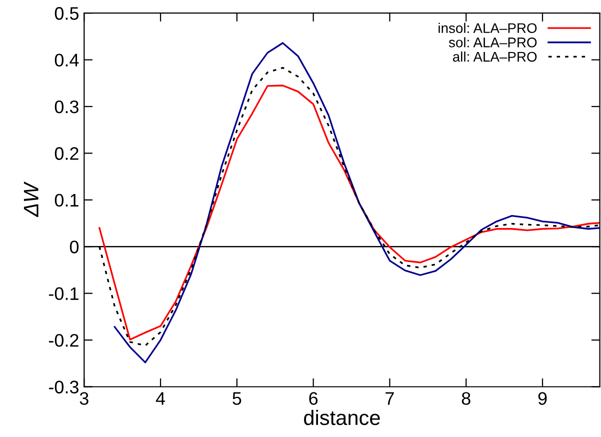  I want to click on x-axis-title: distance, so click(342, 418).